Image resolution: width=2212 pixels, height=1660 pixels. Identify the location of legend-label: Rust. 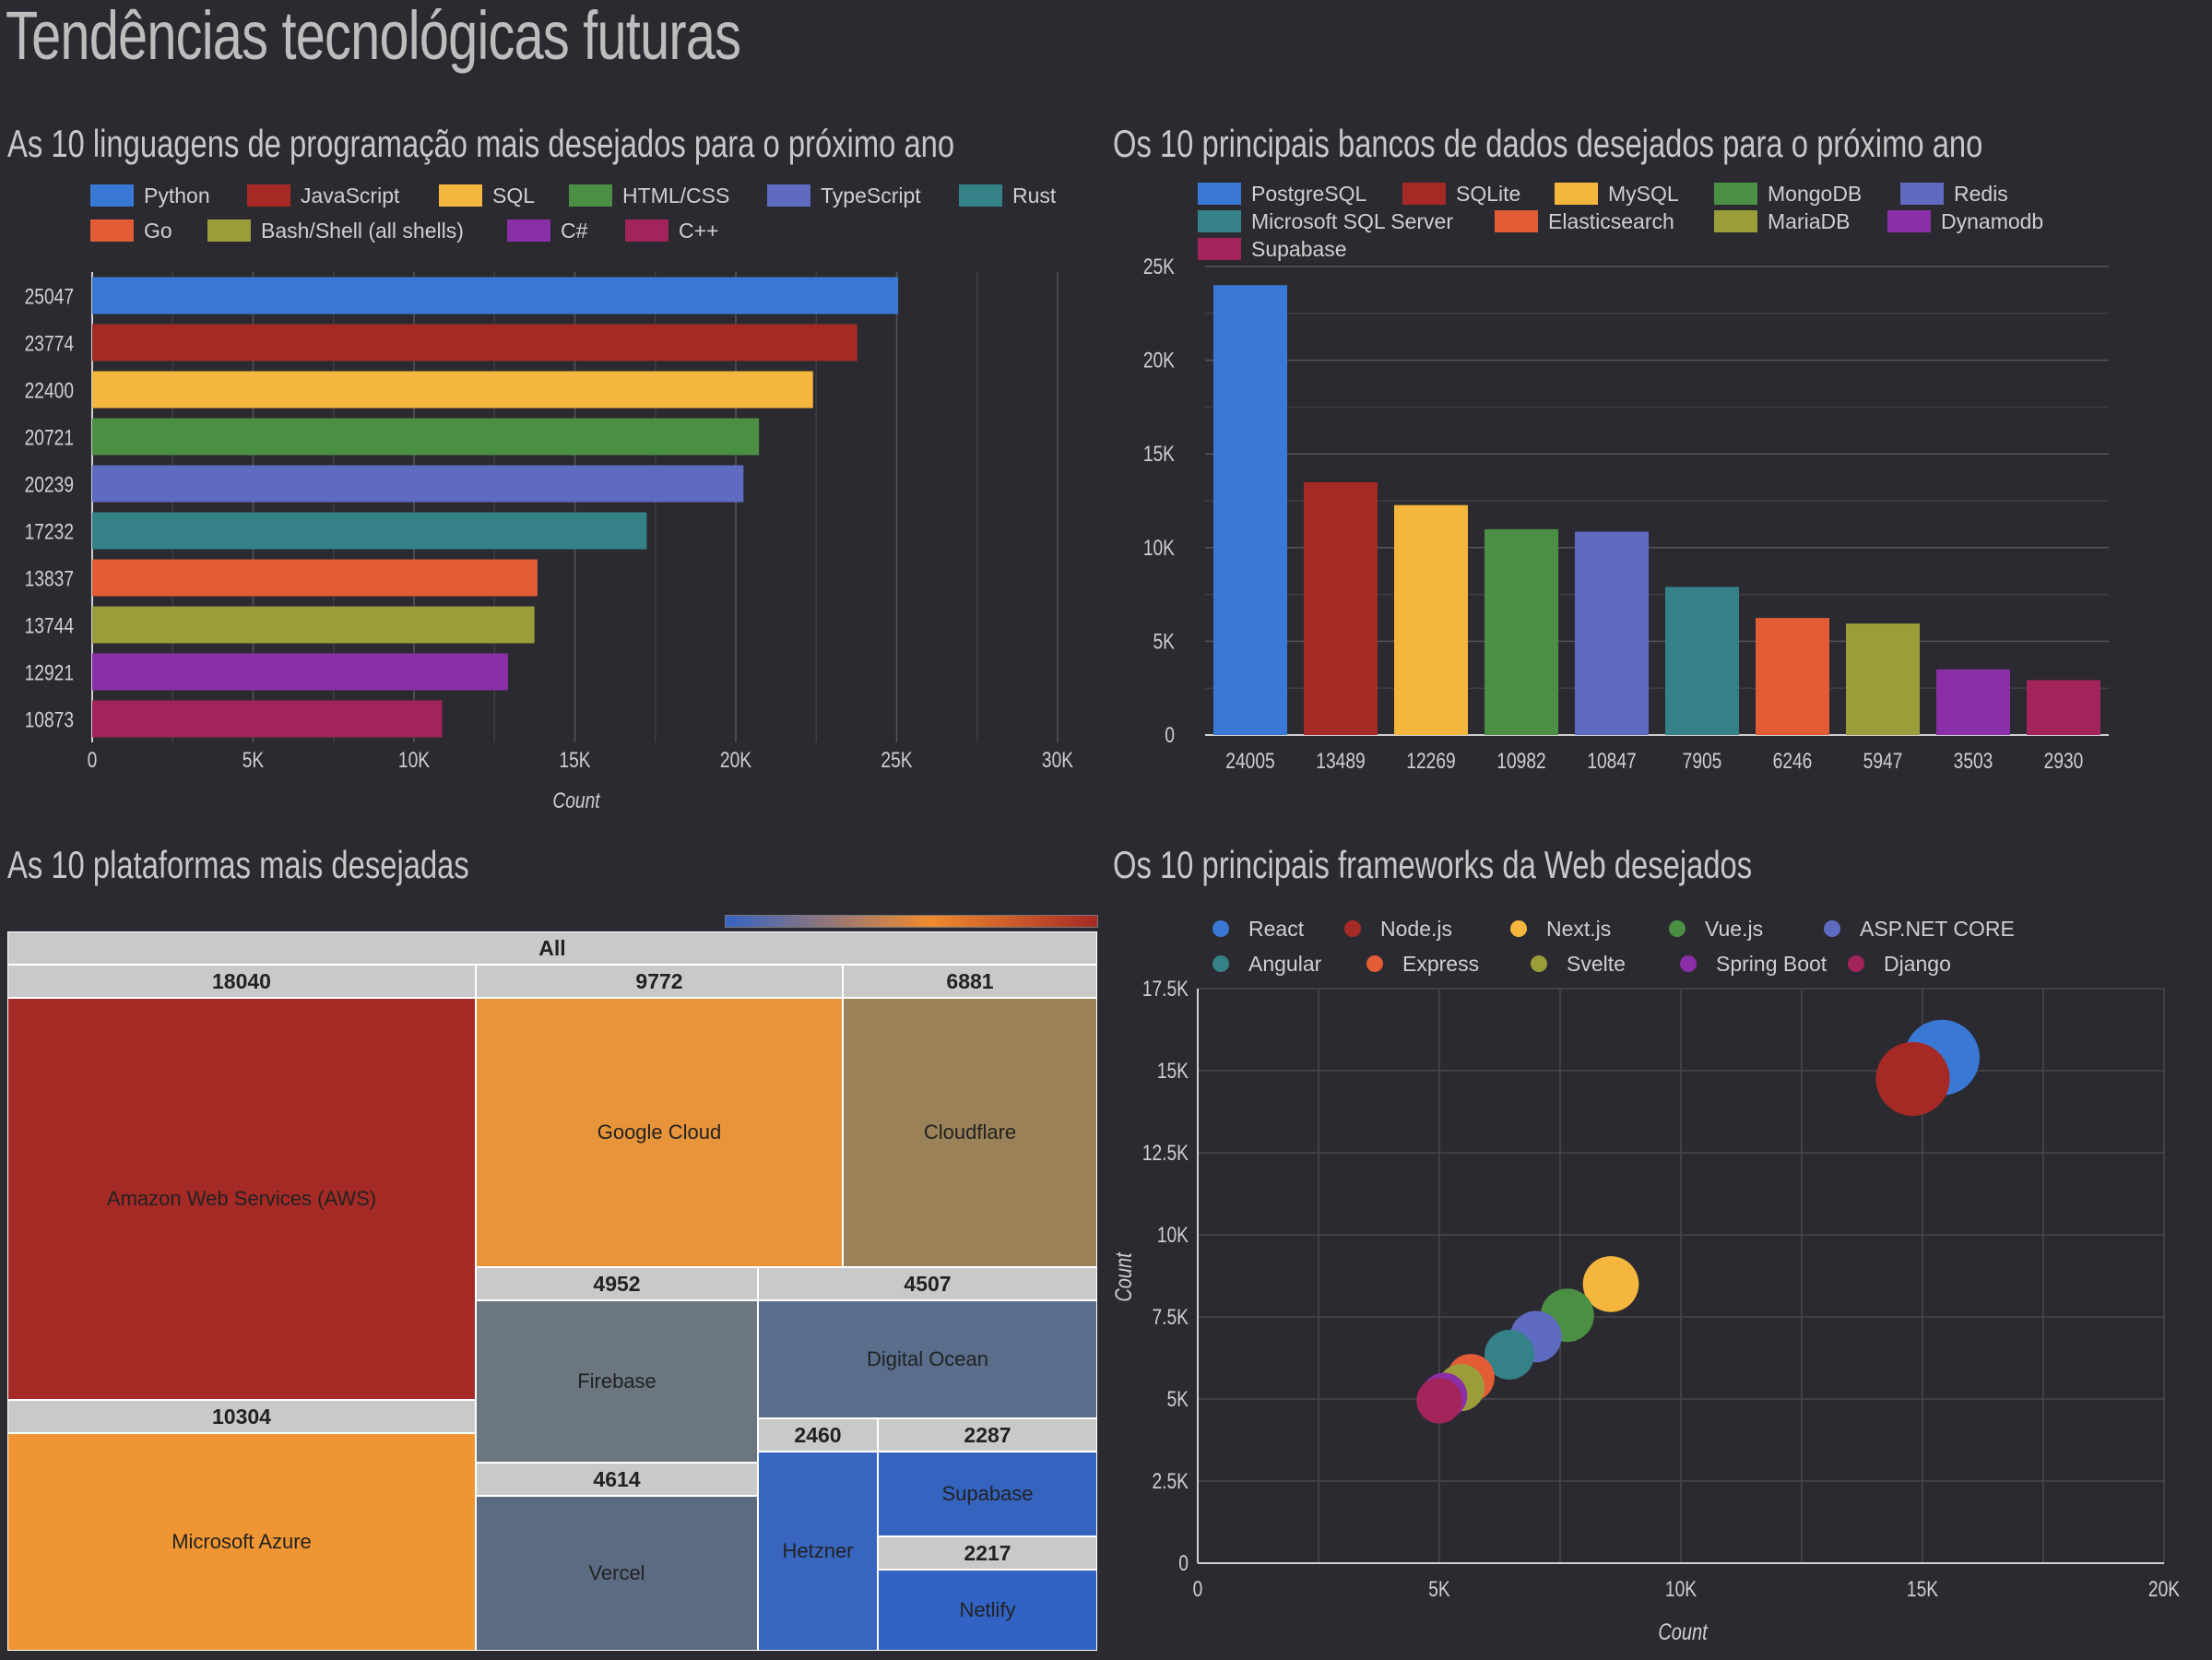
(1035, 196).